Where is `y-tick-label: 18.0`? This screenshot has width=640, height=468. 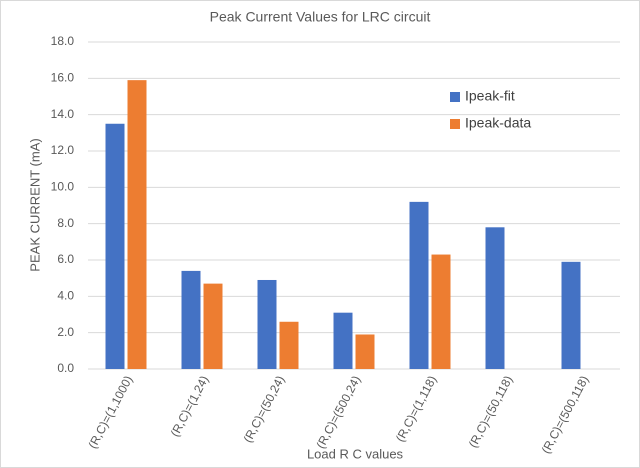
y-tick-label: 18.0 is located at coordinates (63, 41).